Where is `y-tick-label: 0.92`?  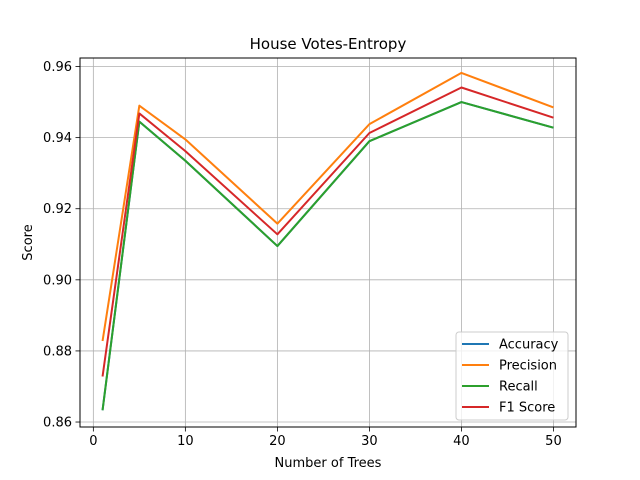
y-tick-label: 0.92 is located at coordinates (57, 209).